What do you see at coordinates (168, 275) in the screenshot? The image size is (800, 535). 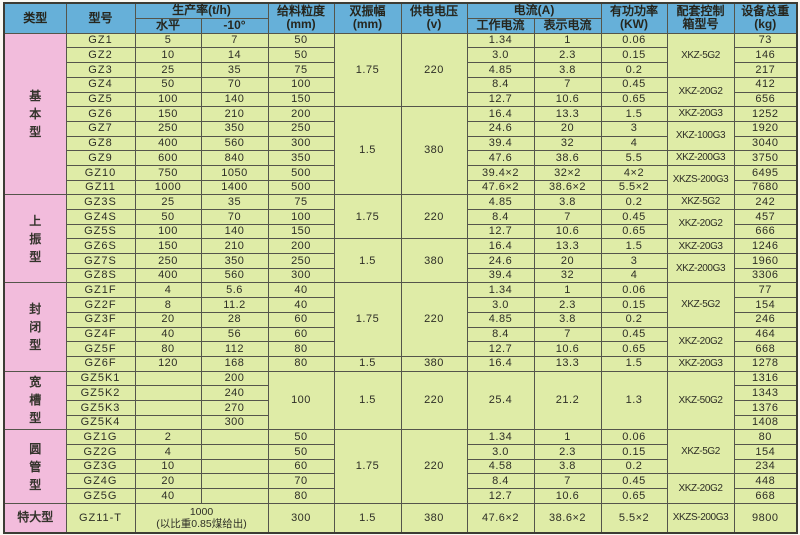 I see `value-cell: 400` at bounding box center [168, 275].